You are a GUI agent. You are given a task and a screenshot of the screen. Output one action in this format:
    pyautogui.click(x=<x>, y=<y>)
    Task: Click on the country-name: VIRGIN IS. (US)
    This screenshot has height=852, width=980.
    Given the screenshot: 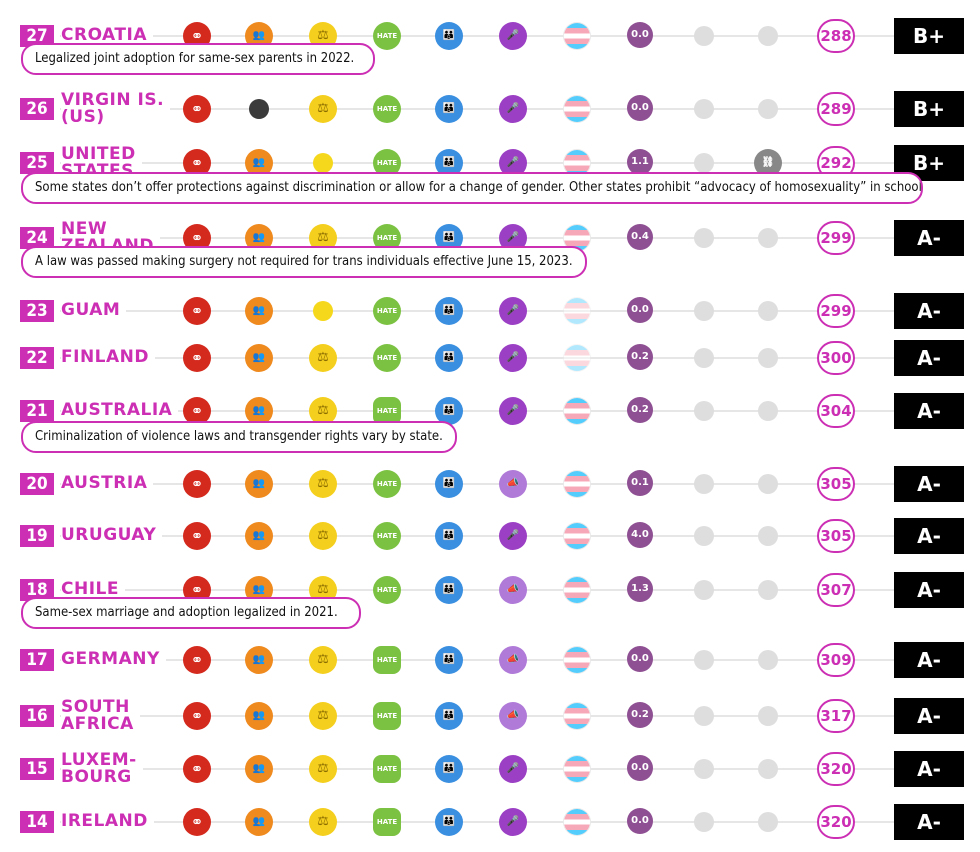 What is the action you would take?
    pyautogui.click(x=116, y=109)
    